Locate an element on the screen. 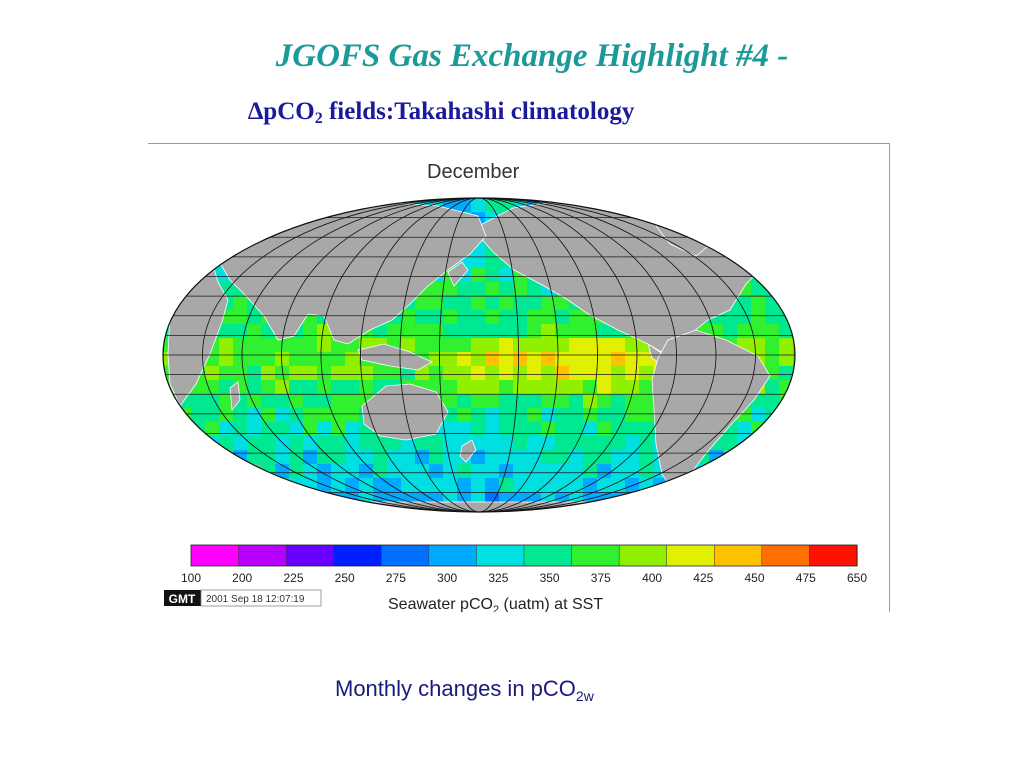 This screenshot has width=1024, height=768. japan is located at coordinates (458, 274).